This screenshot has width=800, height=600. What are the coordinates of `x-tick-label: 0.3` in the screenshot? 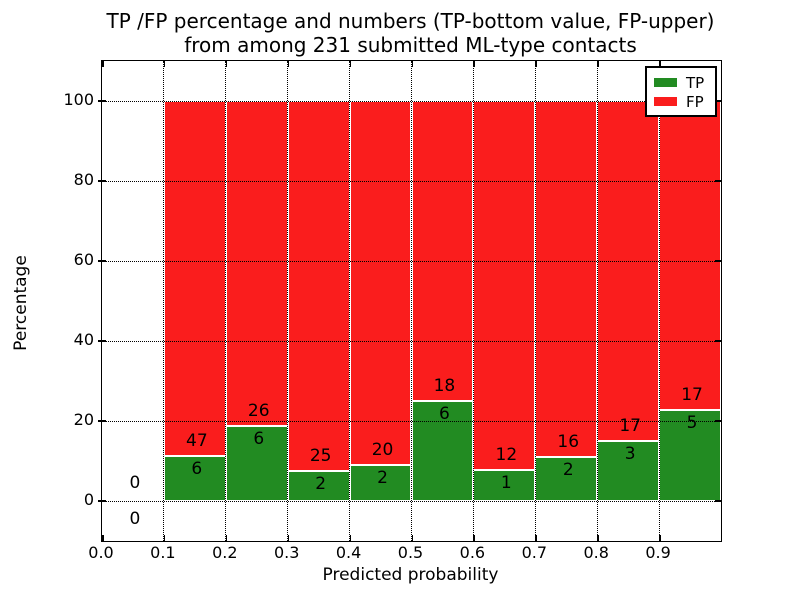 It's located at (286, 552).